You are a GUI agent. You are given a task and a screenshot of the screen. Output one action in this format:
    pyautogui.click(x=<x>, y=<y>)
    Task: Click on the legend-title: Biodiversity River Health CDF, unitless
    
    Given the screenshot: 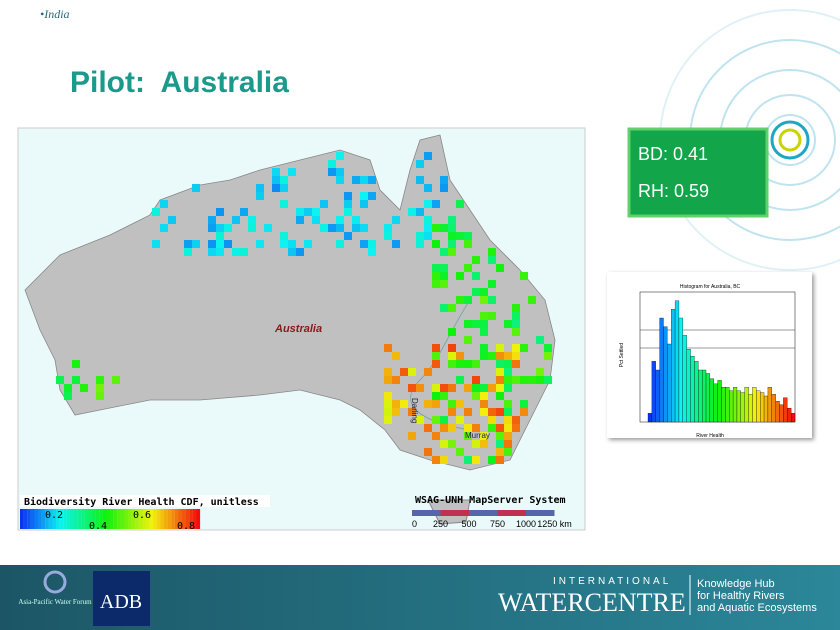 What is the action you would take?
    pyautogui.click(x=141, y=502)
    